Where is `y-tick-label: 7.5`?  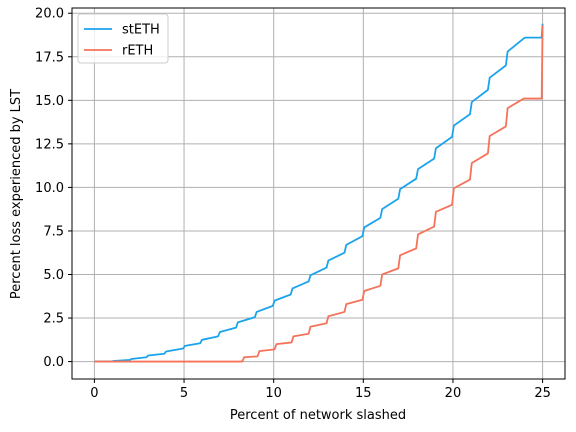
y-tick-label: 7.5 is located at coordinates (53, 231).